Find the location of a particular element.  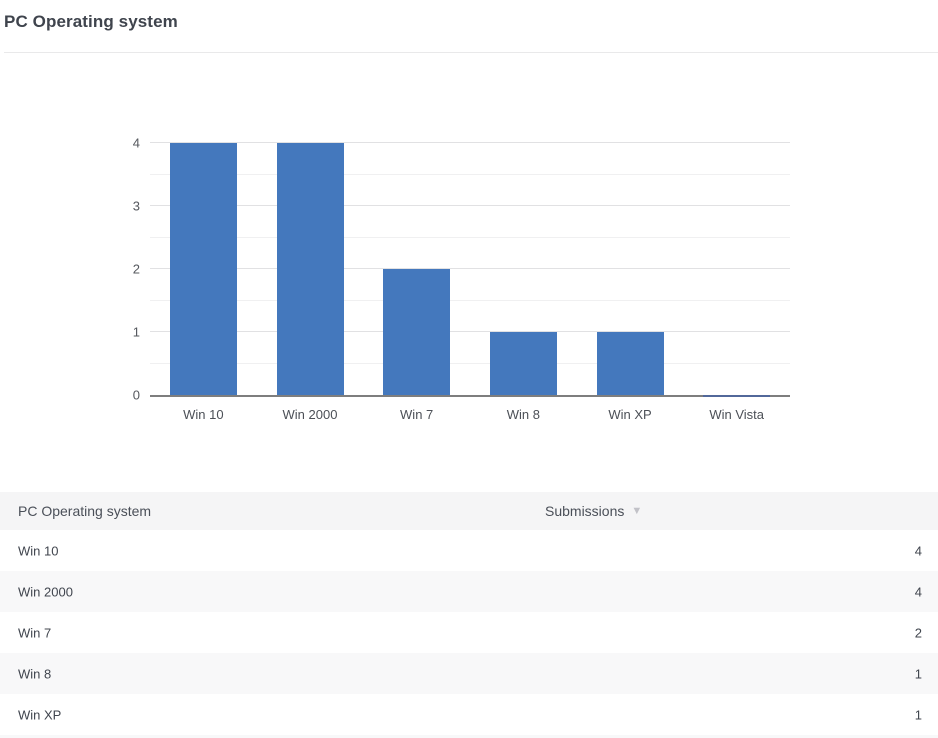

x-axis-category-label: Win 10 is located at coordinates (203, 414).